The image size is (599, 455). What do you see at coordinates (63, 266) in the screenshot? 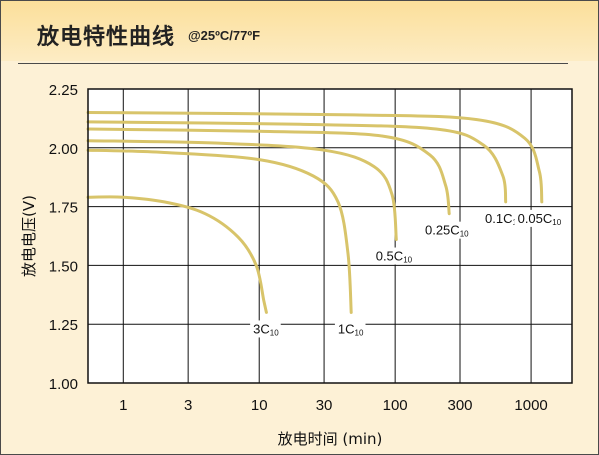
I see `y-tick-label: 1.50` at bounding box center [63, 266].